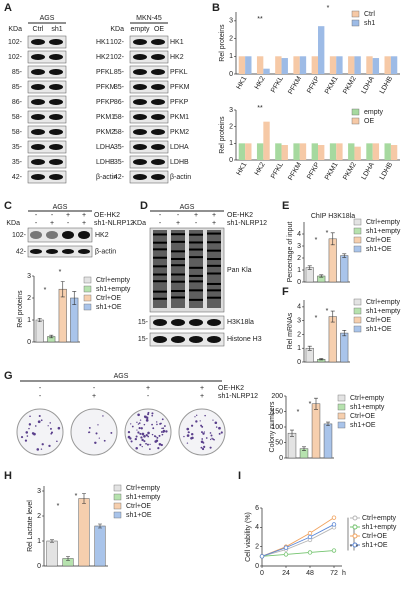 This screenshot has height=600, width=416. I want to click on kda: 85-, so click(17, 87).